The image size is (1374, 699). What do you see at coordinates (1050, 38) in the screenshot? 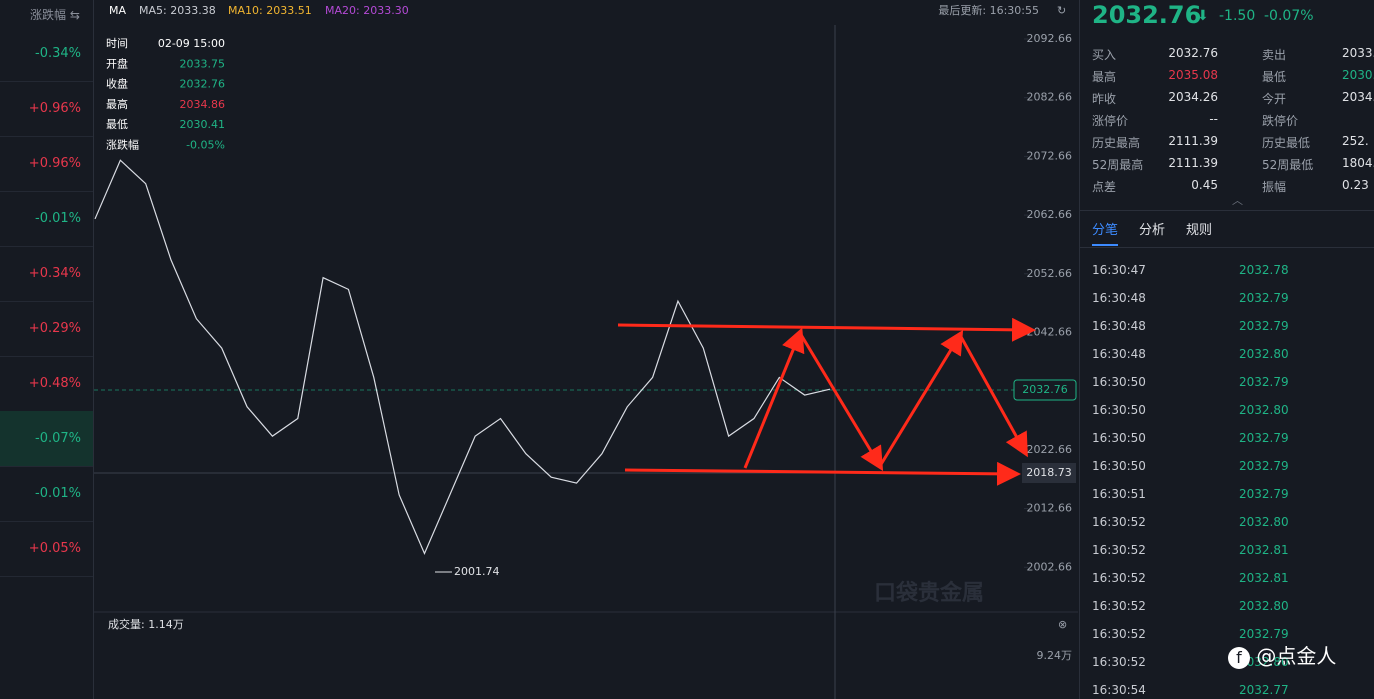
I see `y-tick-label: 2092.66` at bounding box center [1050, 38].